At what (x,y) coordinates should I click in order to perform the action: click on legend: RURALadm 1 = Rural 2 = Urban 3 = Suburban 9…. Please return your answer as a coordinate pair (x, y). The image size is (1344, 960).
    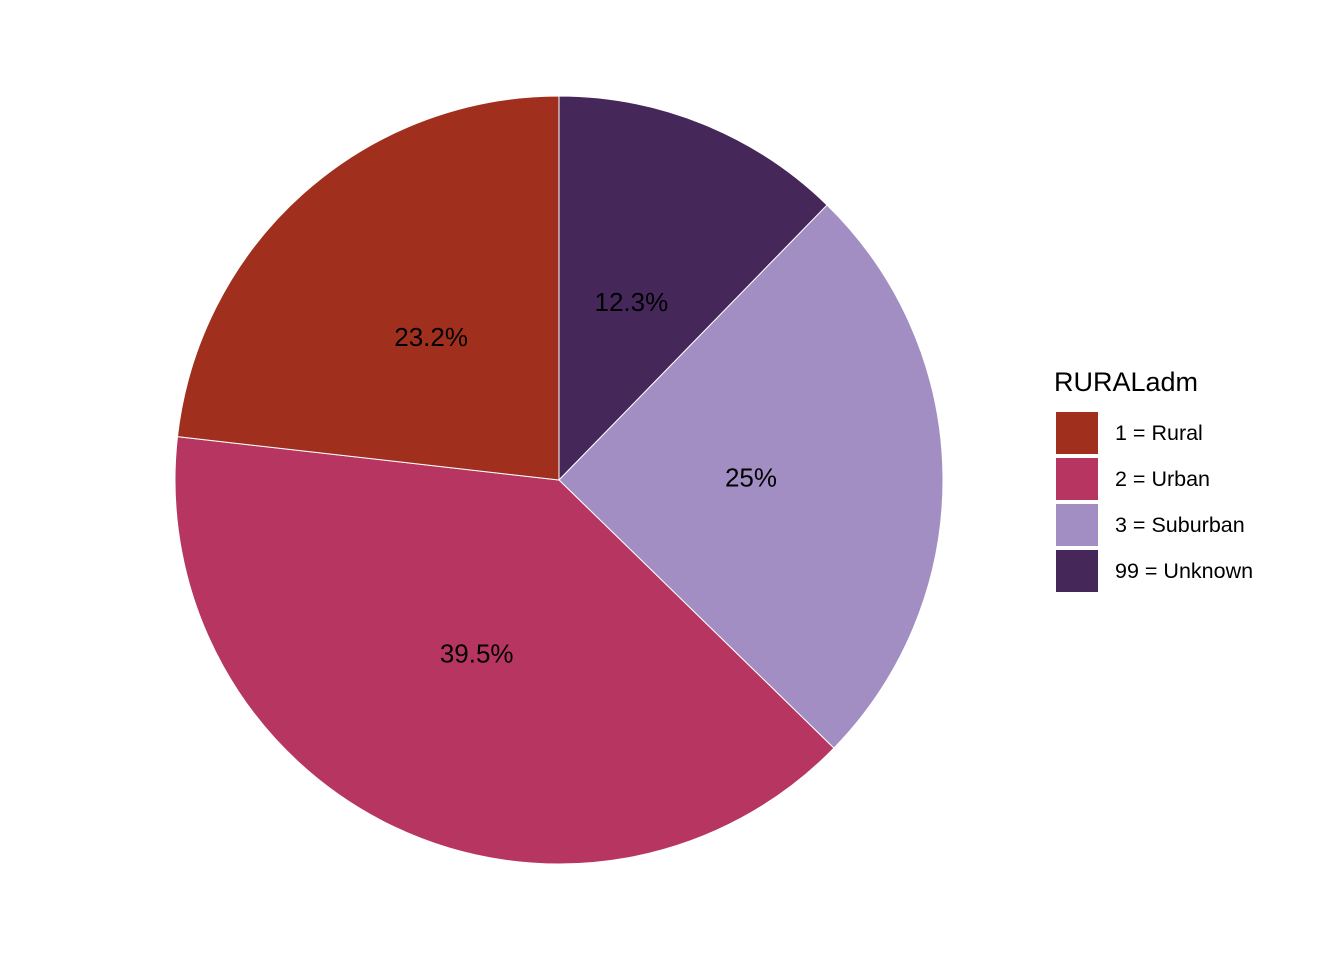
    Looking at the image, I should click on (1153, 479).